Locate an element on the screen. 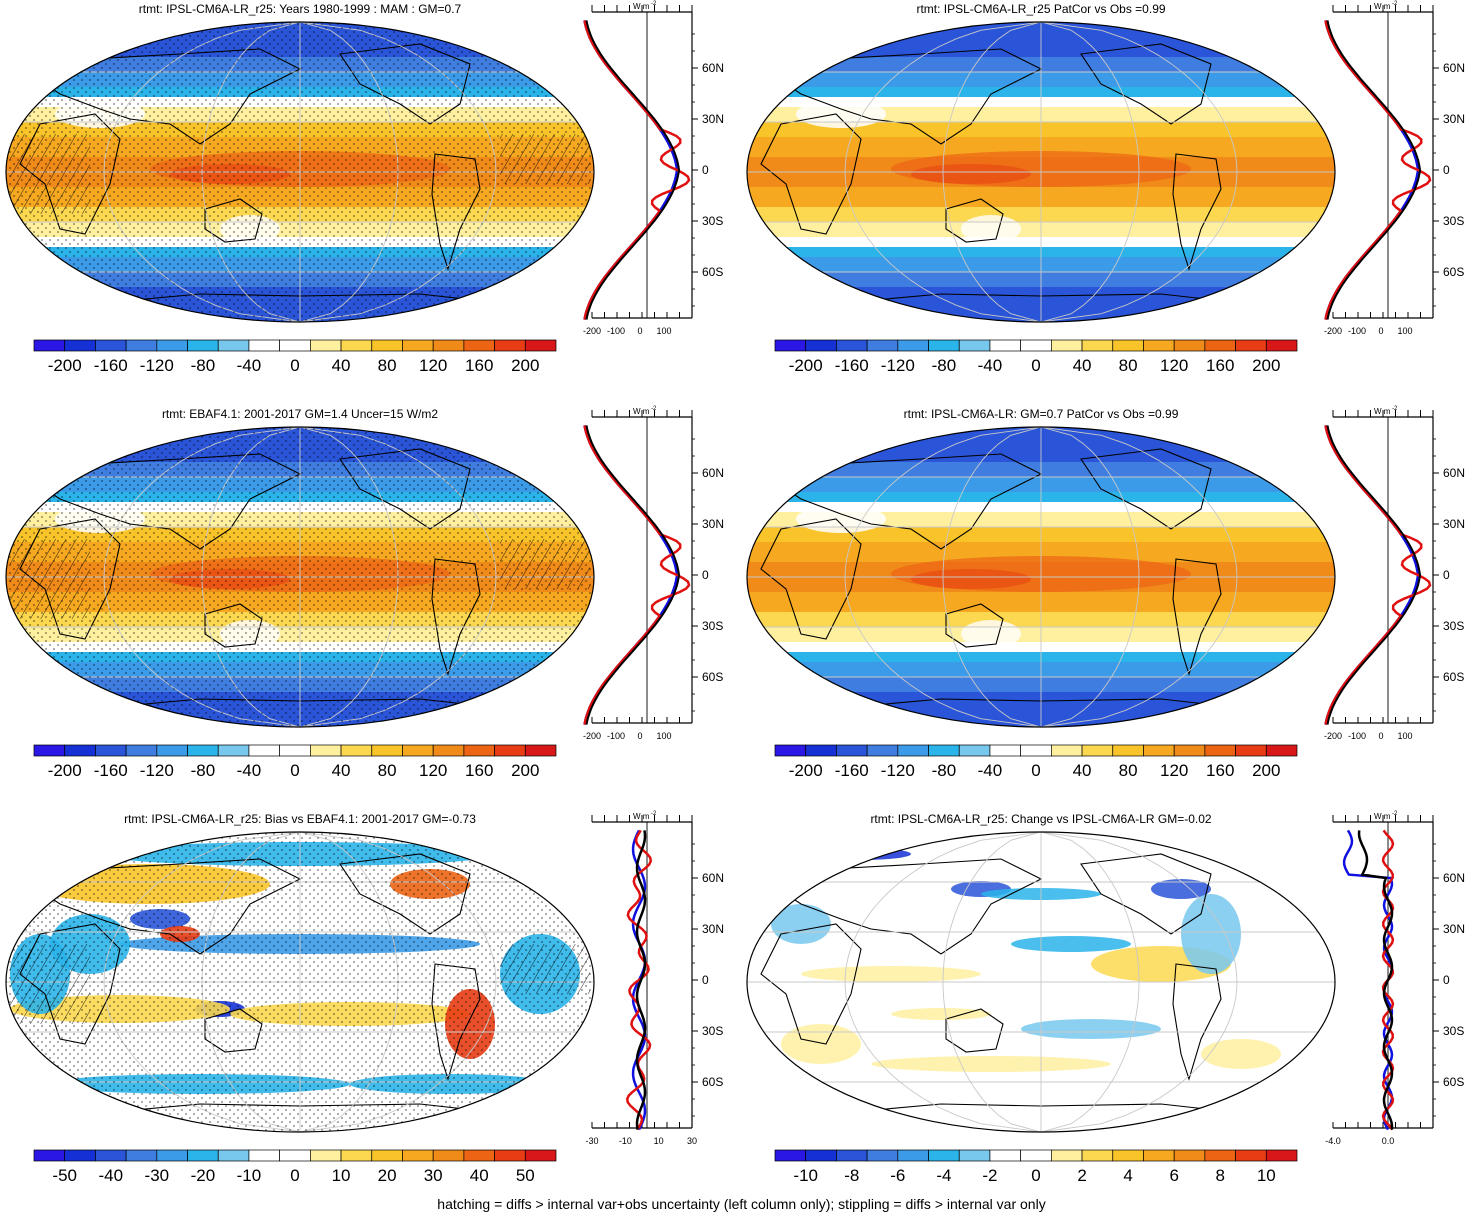 This screenshot has height=1215, width=1483. colorbar-label: -6 is located at coordinates (897, 1175).